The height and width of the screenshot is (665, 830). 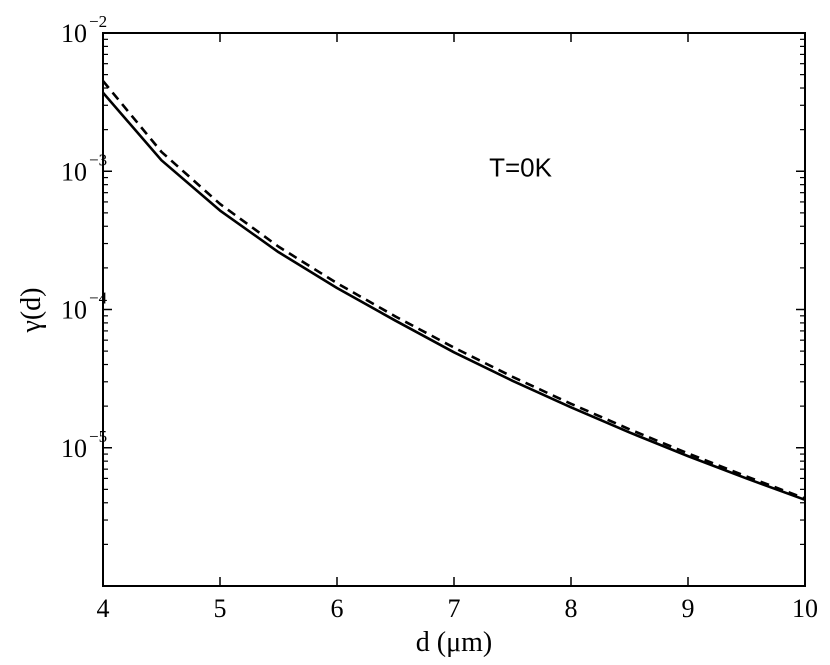 I want to click on x-tick-label: 10, so click(x=805, y=608).